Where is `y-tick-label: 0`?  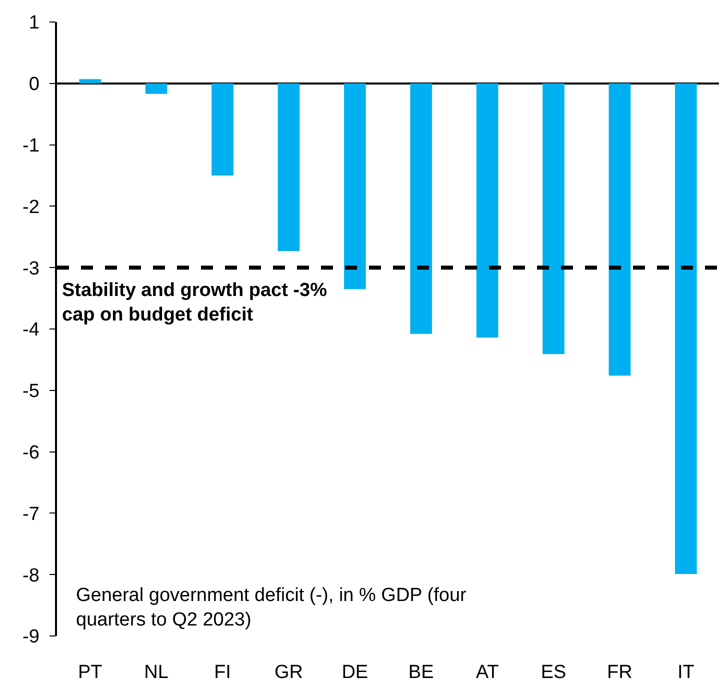 y-tick-label: 0 is located at coordinates (34, 85).